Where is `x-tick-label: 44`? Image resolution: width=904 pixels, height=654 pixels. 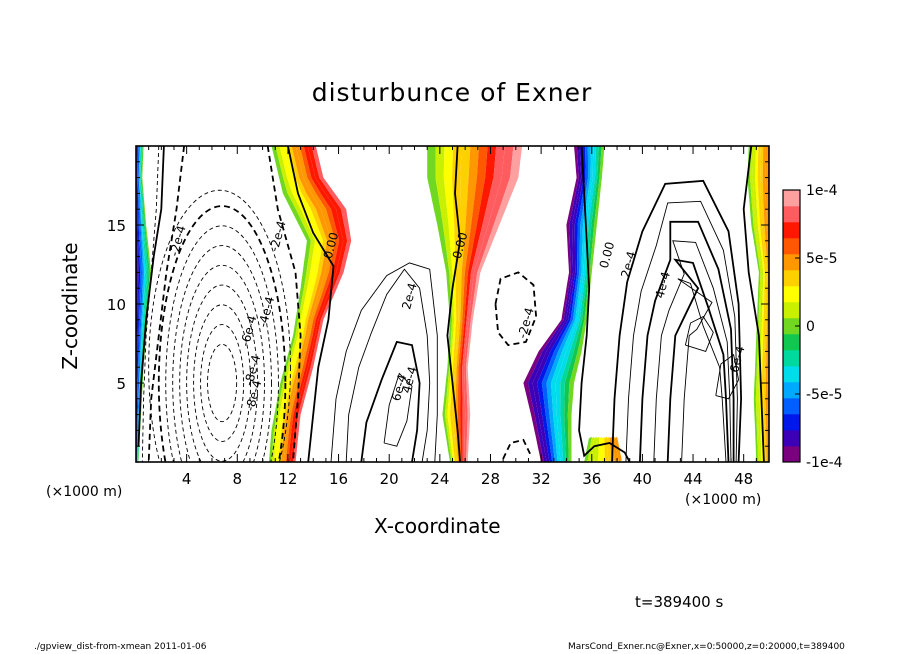 x-tick-label: 44 is located at coordinates (692, 479).